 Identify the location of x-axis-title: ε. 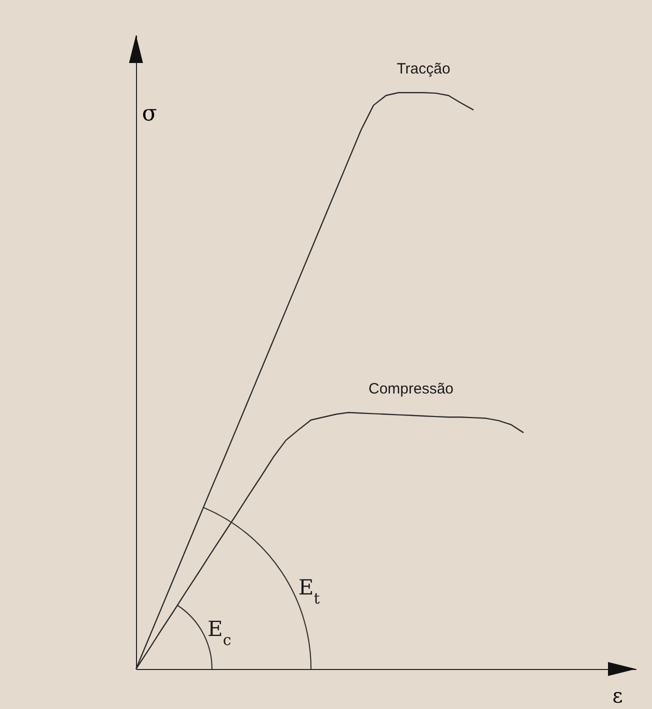
(617, 696).